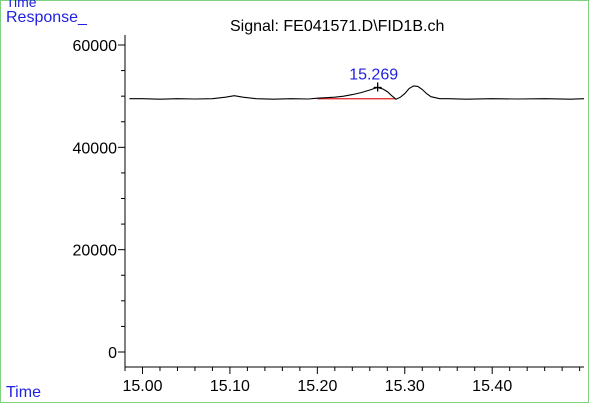  Describe the element at coordinates (95, 251) in the screenshot. I see `y-tick-label: 20000` at that location.